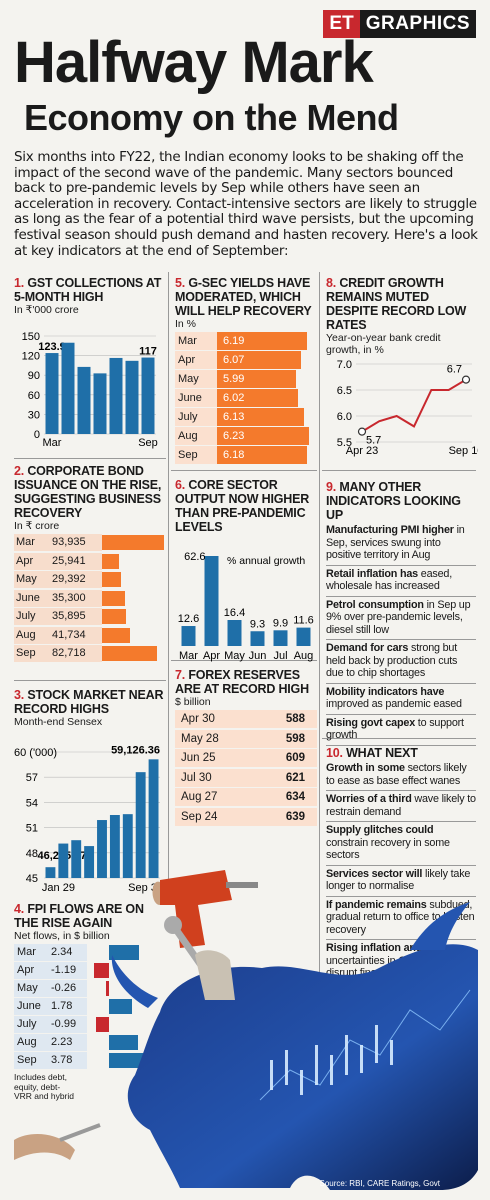 This screenshot has width=490, height=1200. What do you see at coordinates (67, 1024) in the screenshot?
I see `fpi-value: -0.99` at bounding box center [67, 1024].